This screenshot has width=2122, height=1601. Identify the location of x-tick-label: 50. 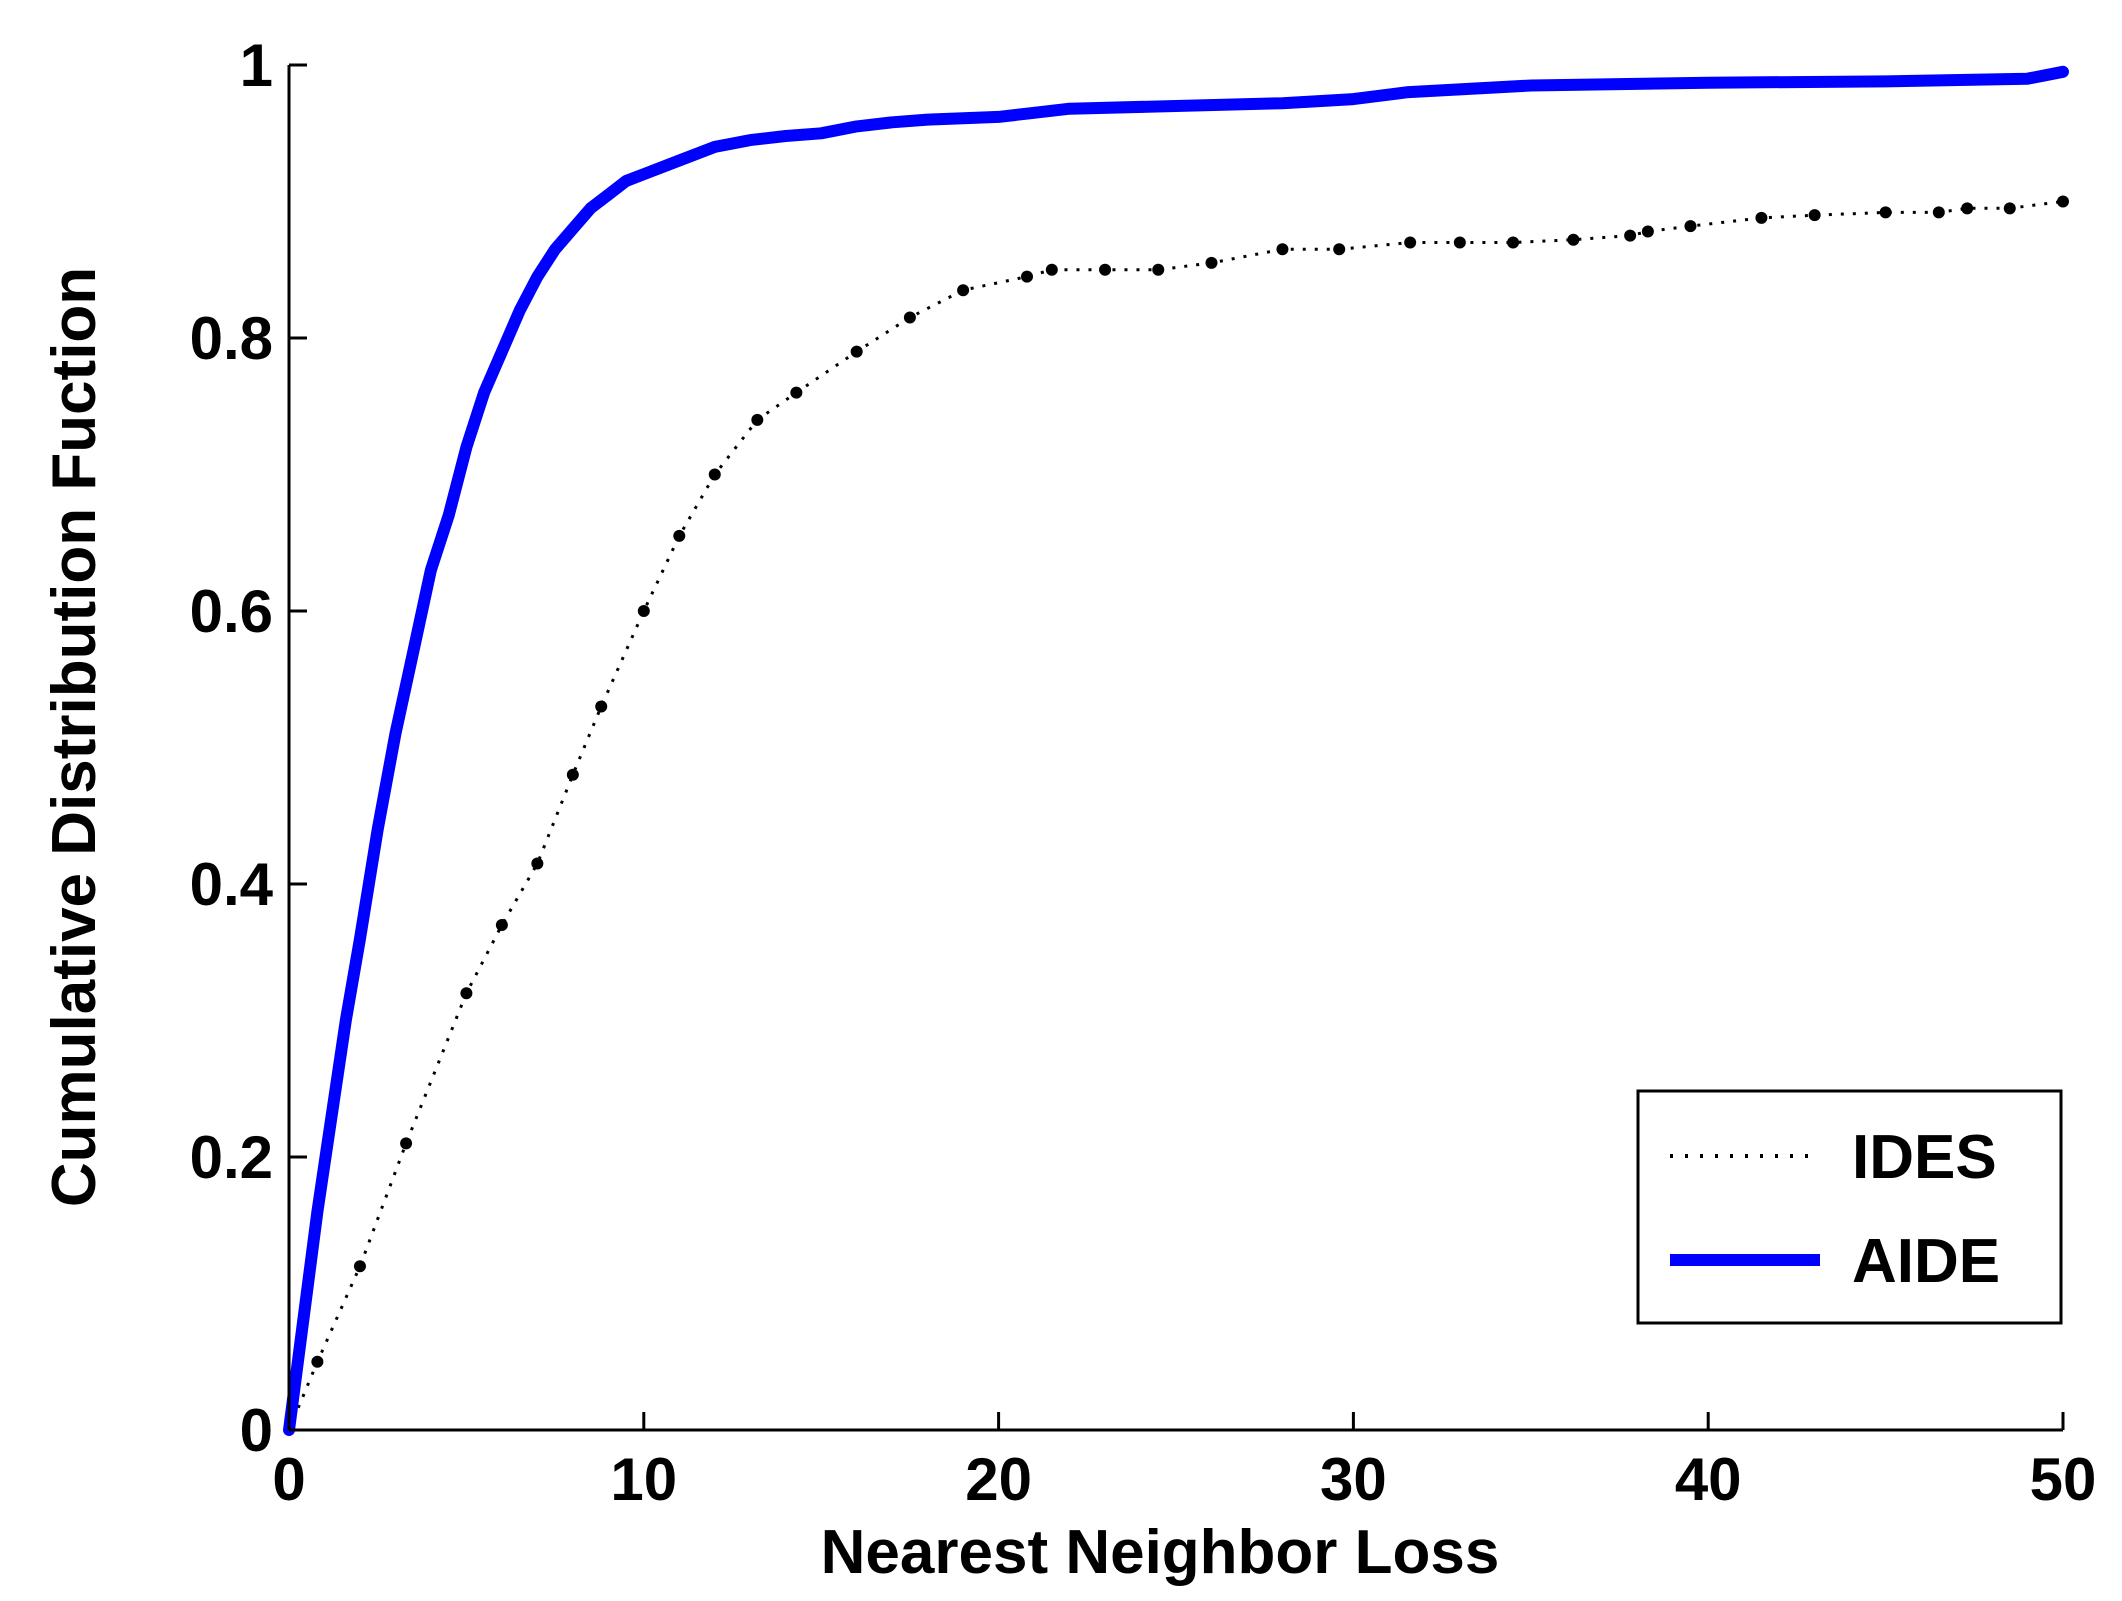
(2063, 1479).